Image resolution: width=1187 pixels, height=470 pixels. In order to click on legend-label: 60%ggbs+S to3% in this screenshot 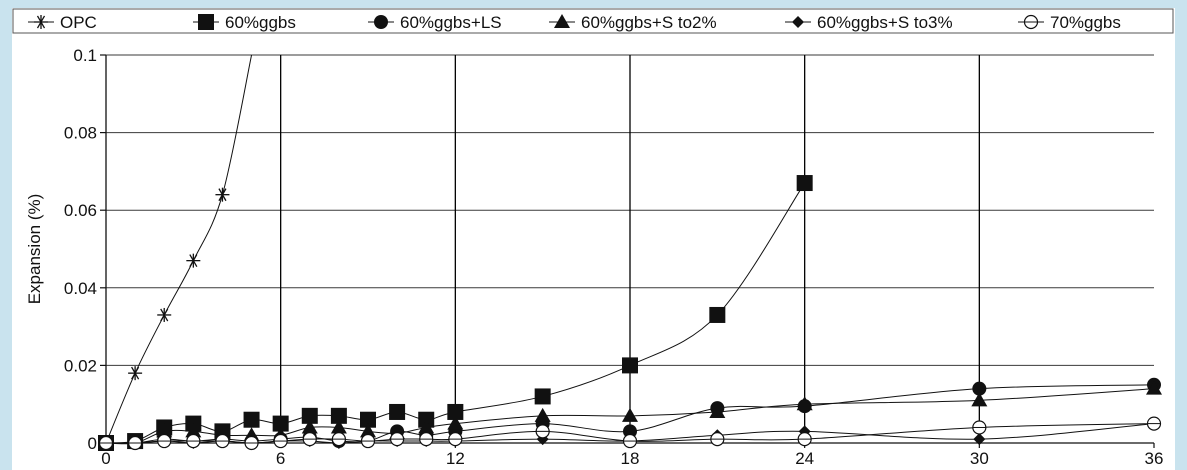, I will do `click(885, 22)`.